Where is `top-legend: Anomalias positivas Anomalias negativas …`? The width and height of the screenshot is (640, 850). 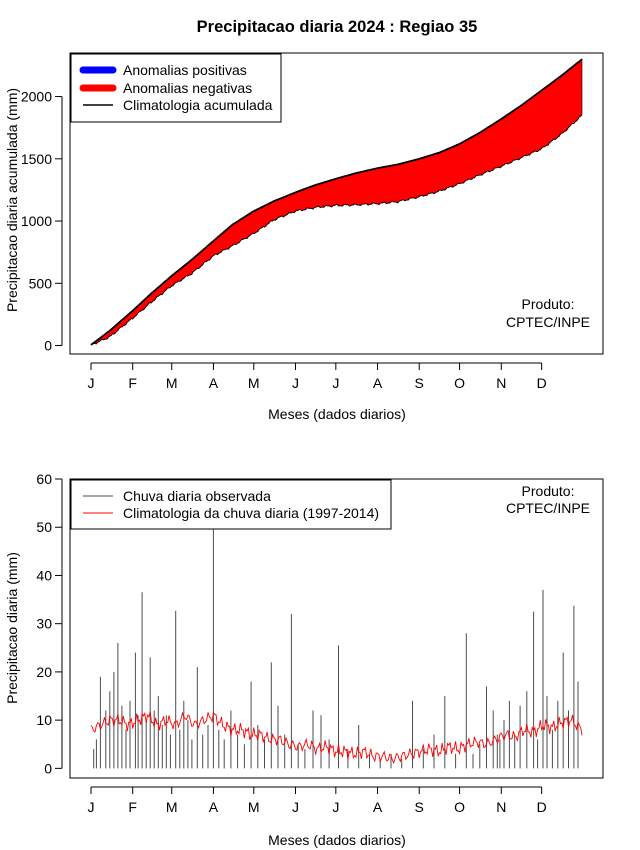 top-legend: Anomalias positivas Anomalias negativas … is located at coordinates (176, 88).